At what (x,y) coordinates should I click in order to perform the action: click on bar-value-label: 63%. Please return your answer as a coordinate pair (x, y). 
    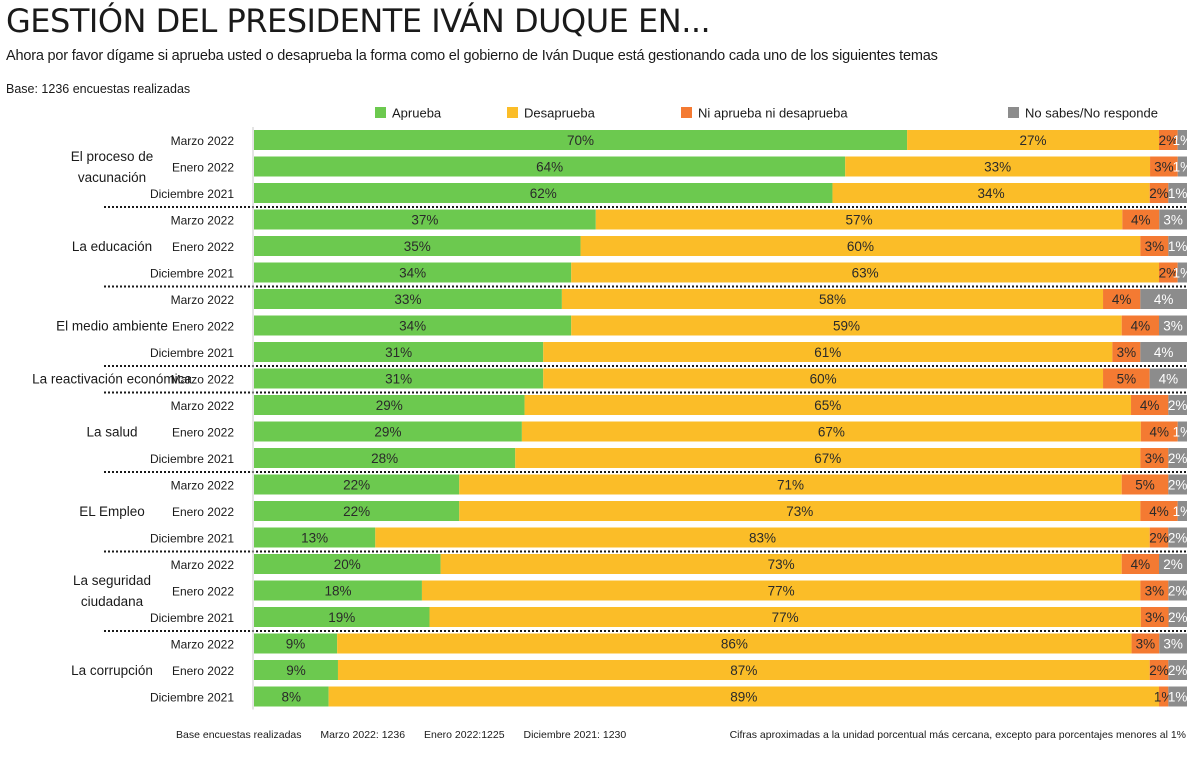
    Looking at the image, I should click on (865, 273).